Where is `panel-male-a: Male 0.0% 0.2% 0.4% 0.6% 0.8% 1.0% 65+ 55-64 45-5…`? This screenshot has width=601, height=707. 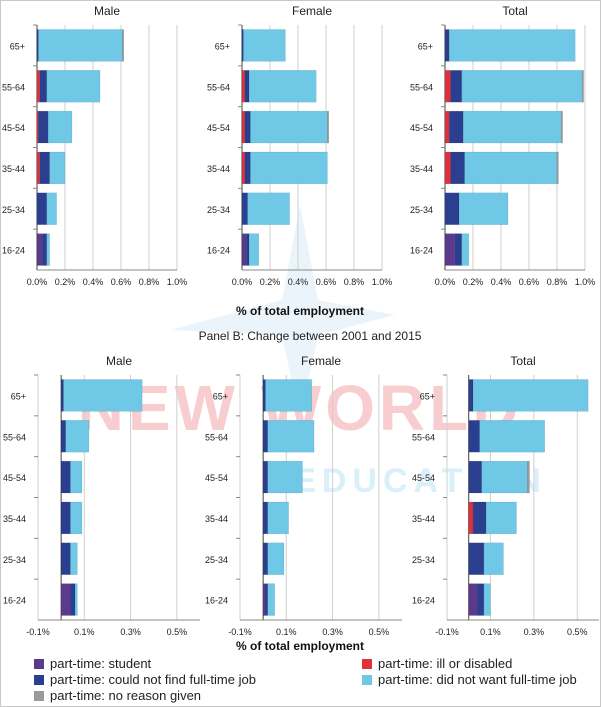
panel-male-a: Male 0.0% 0.2% 0.4% 0.6% 0.8% 1.0% 65+ 55-64 45-5… is located at coordinates (94, 145).